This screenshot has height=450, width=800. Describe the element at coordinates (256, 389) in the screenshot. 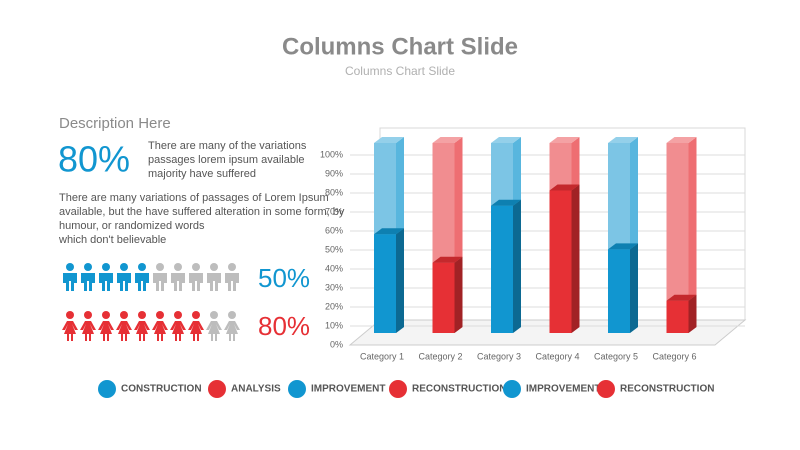

I see `legend-label: ANALYSIS` at that location.